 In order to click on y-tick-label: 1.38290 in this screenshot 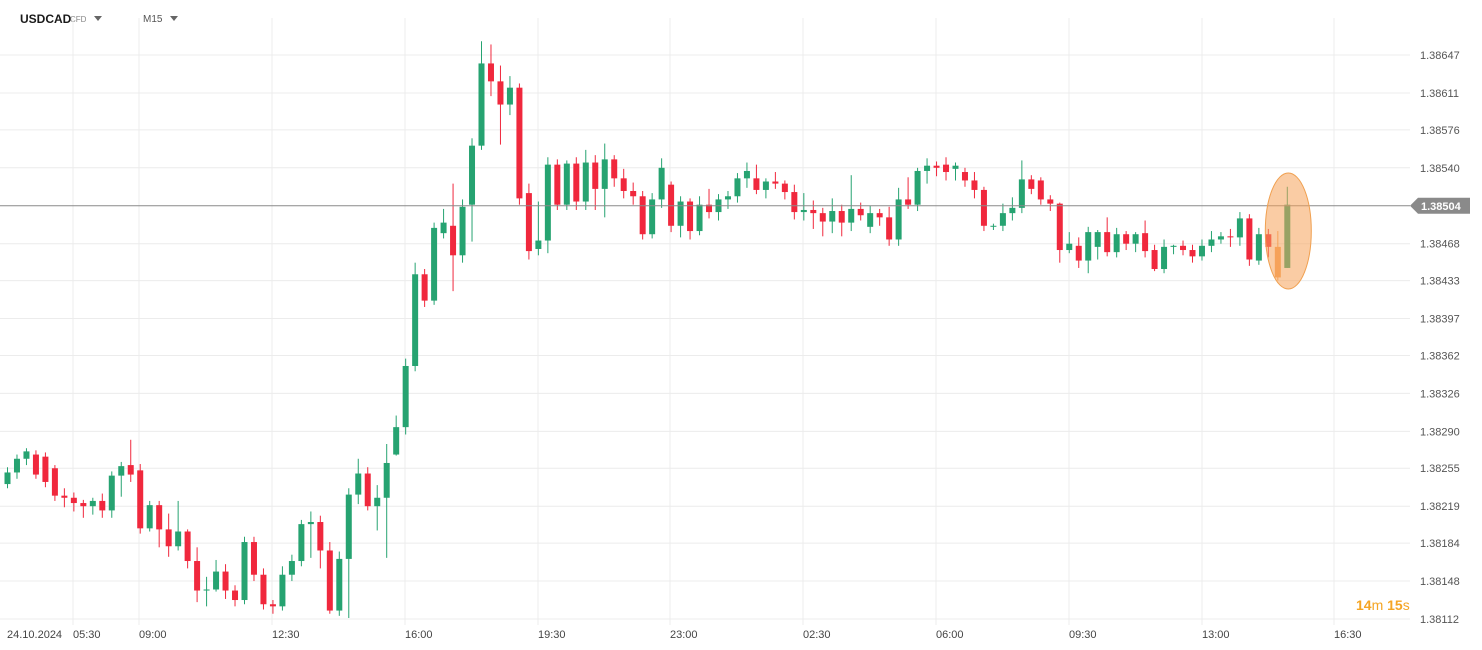, I will do `click(1440, 432)`.